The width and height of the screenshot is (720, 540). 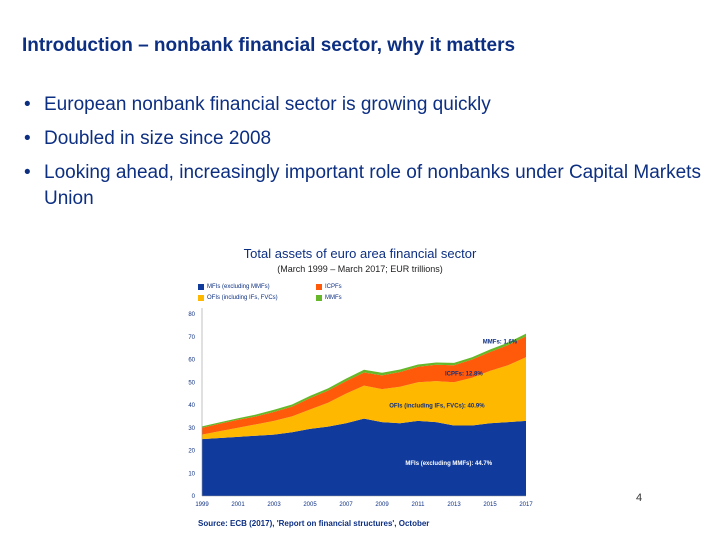 I want to click on legend-item-ofis: OFIs (including IFs, FVCs), so click(x=238, y=298).